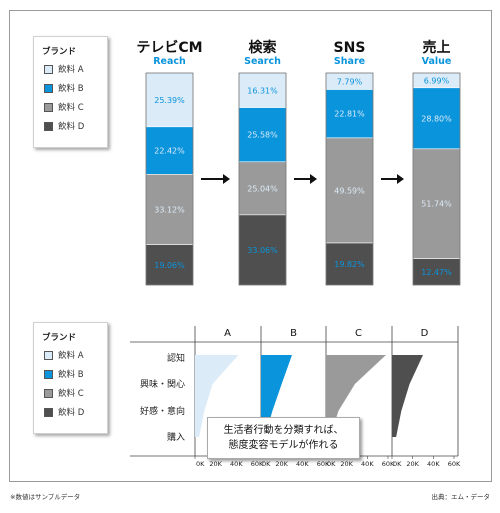 The height and width of the screenshot is (513, 500). Describe the element at coordinates (425, 333) in the screenshot. I see `panel-label: D` at that location.